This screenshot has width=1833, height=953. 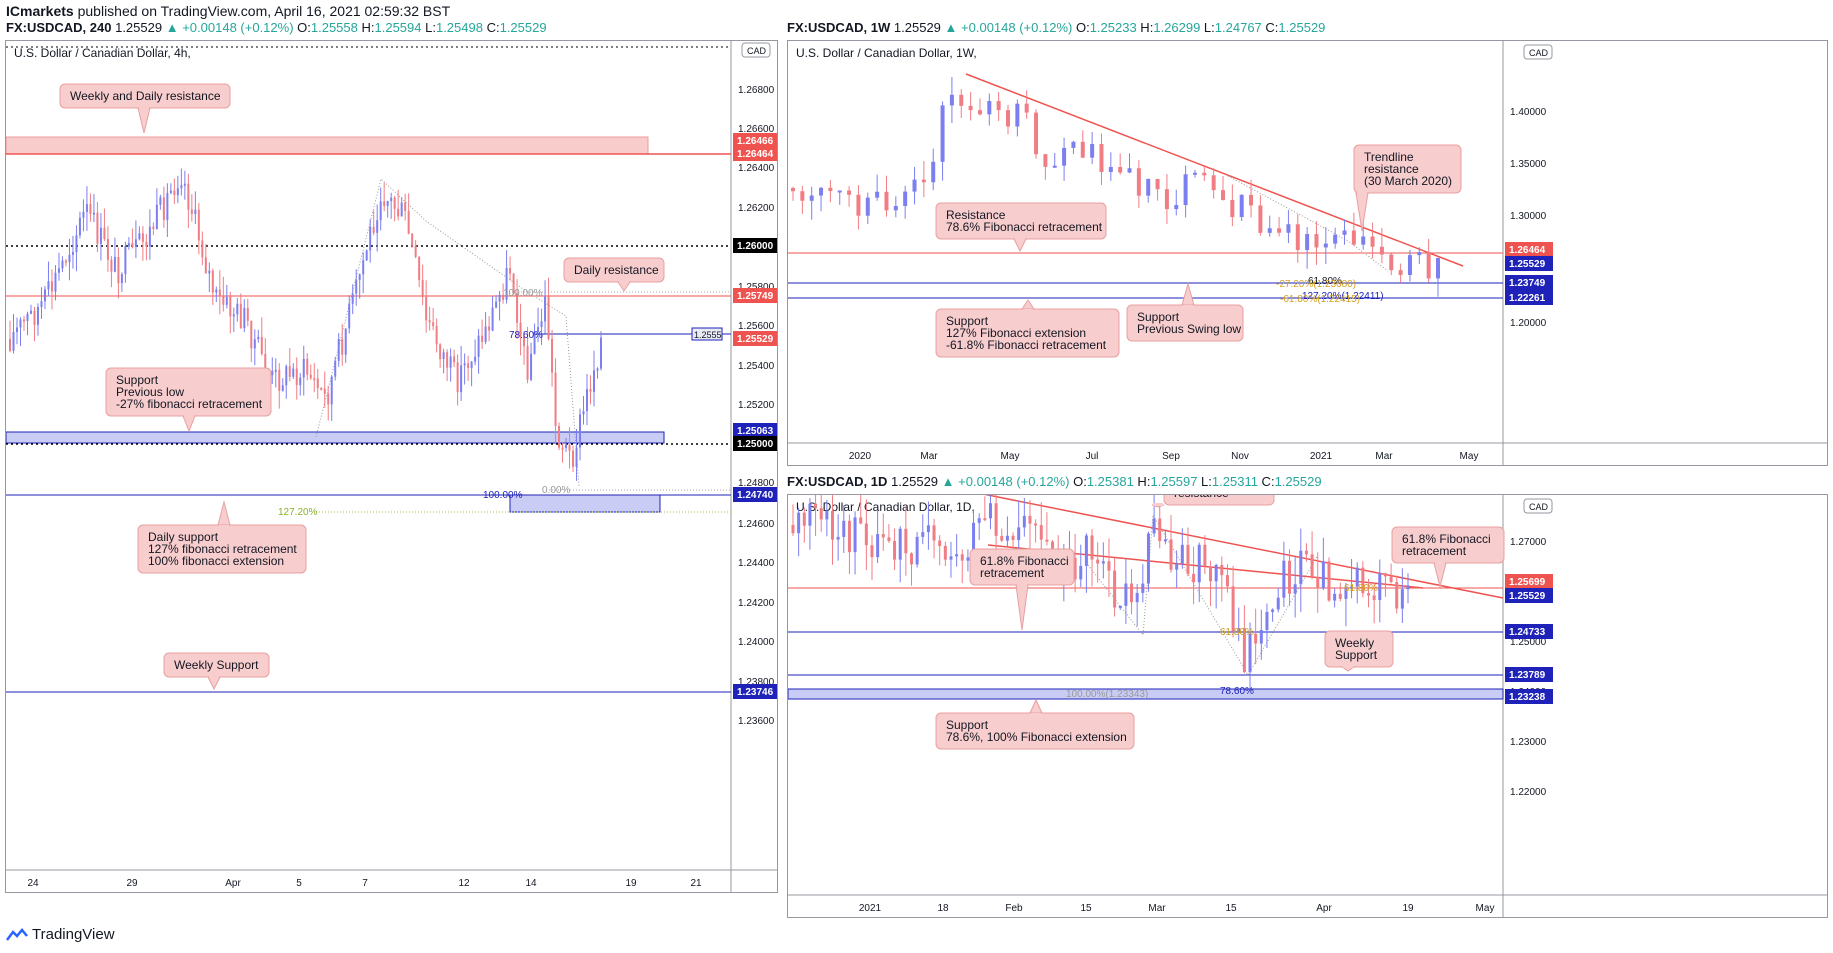 I want to click on y-tick-label: 1.40000, so click(x=1528, y=112).